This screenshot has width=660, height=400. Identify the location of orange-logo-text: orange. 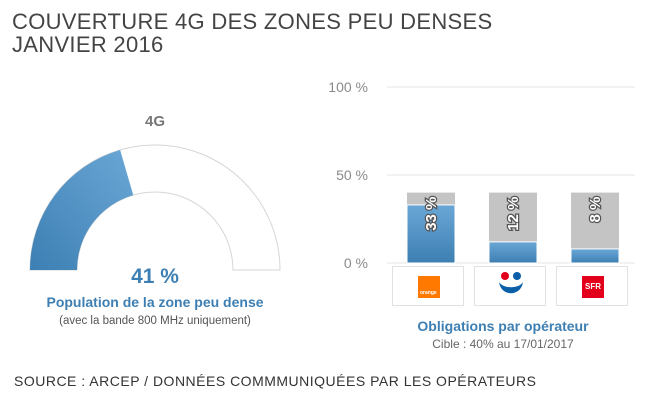
(428, 293).